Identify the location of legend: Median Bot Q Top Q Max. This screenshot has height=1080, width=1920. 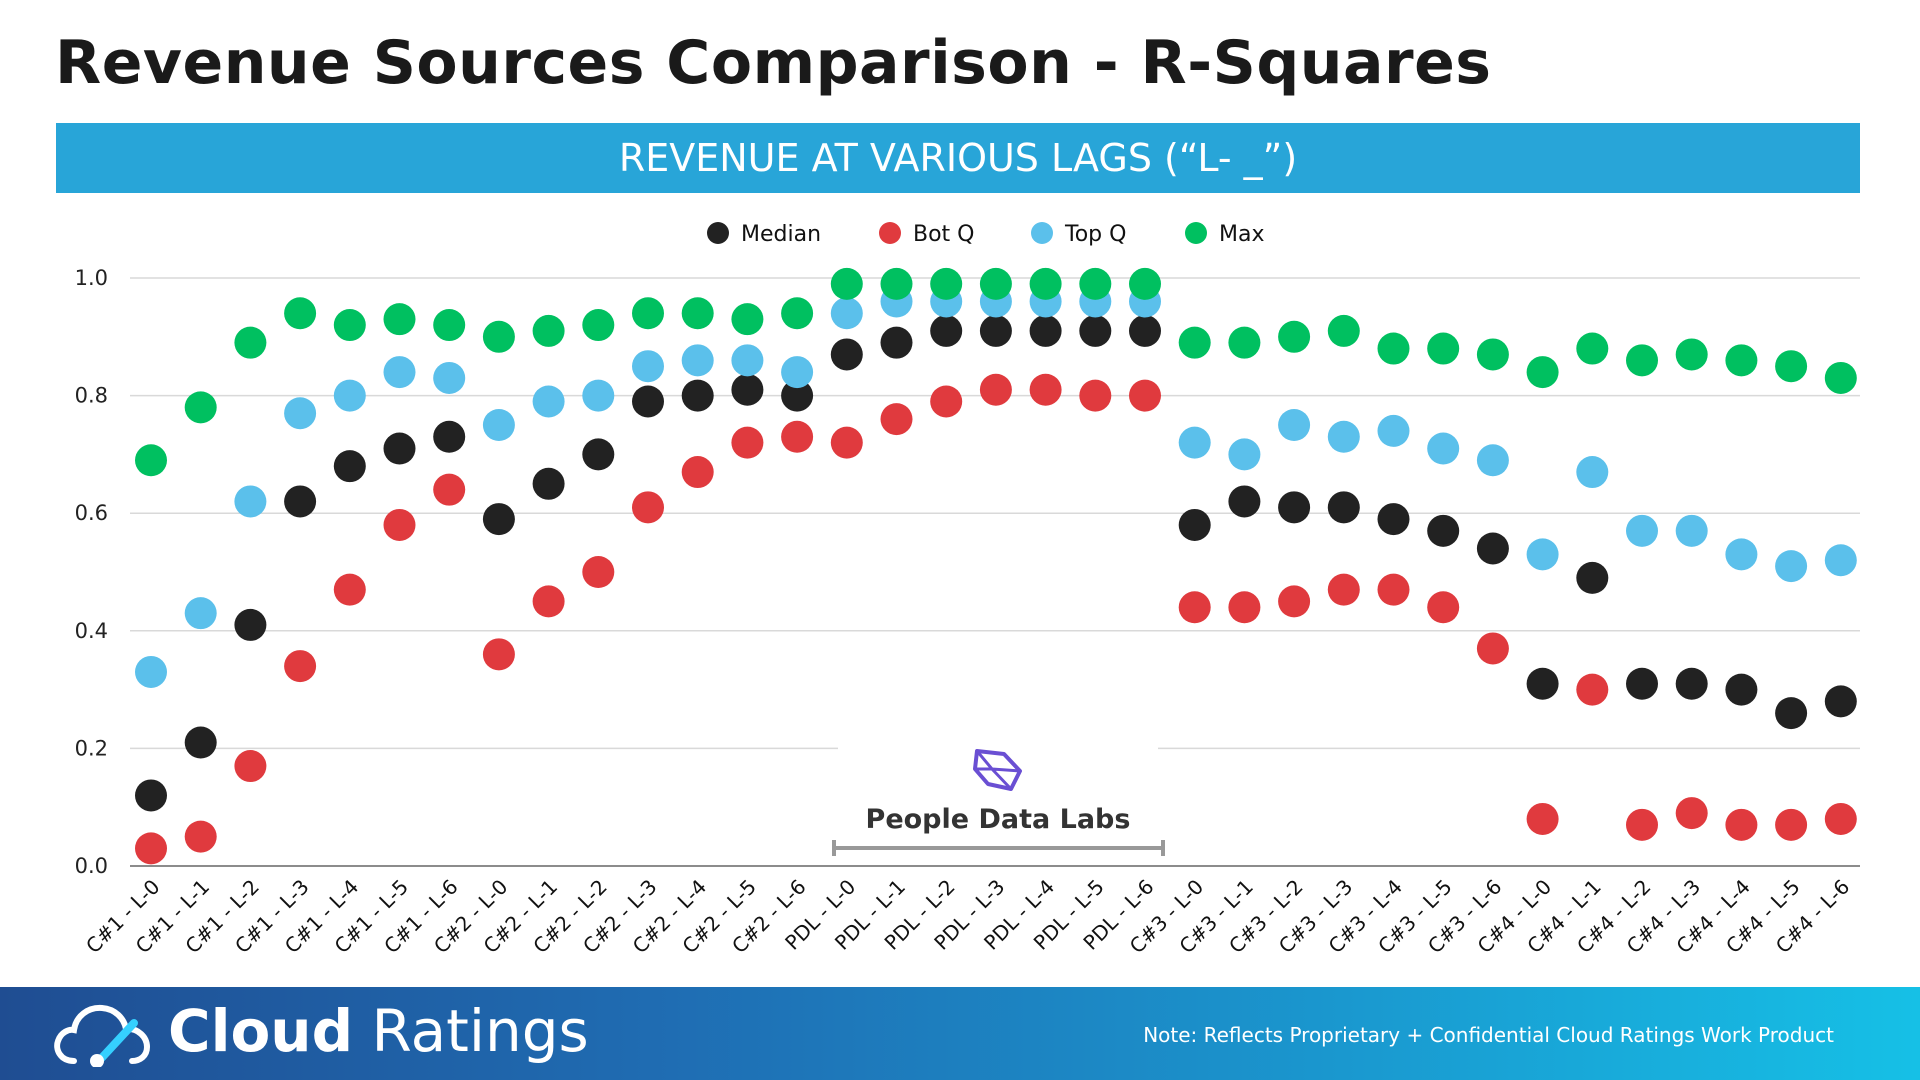
(985, 234).